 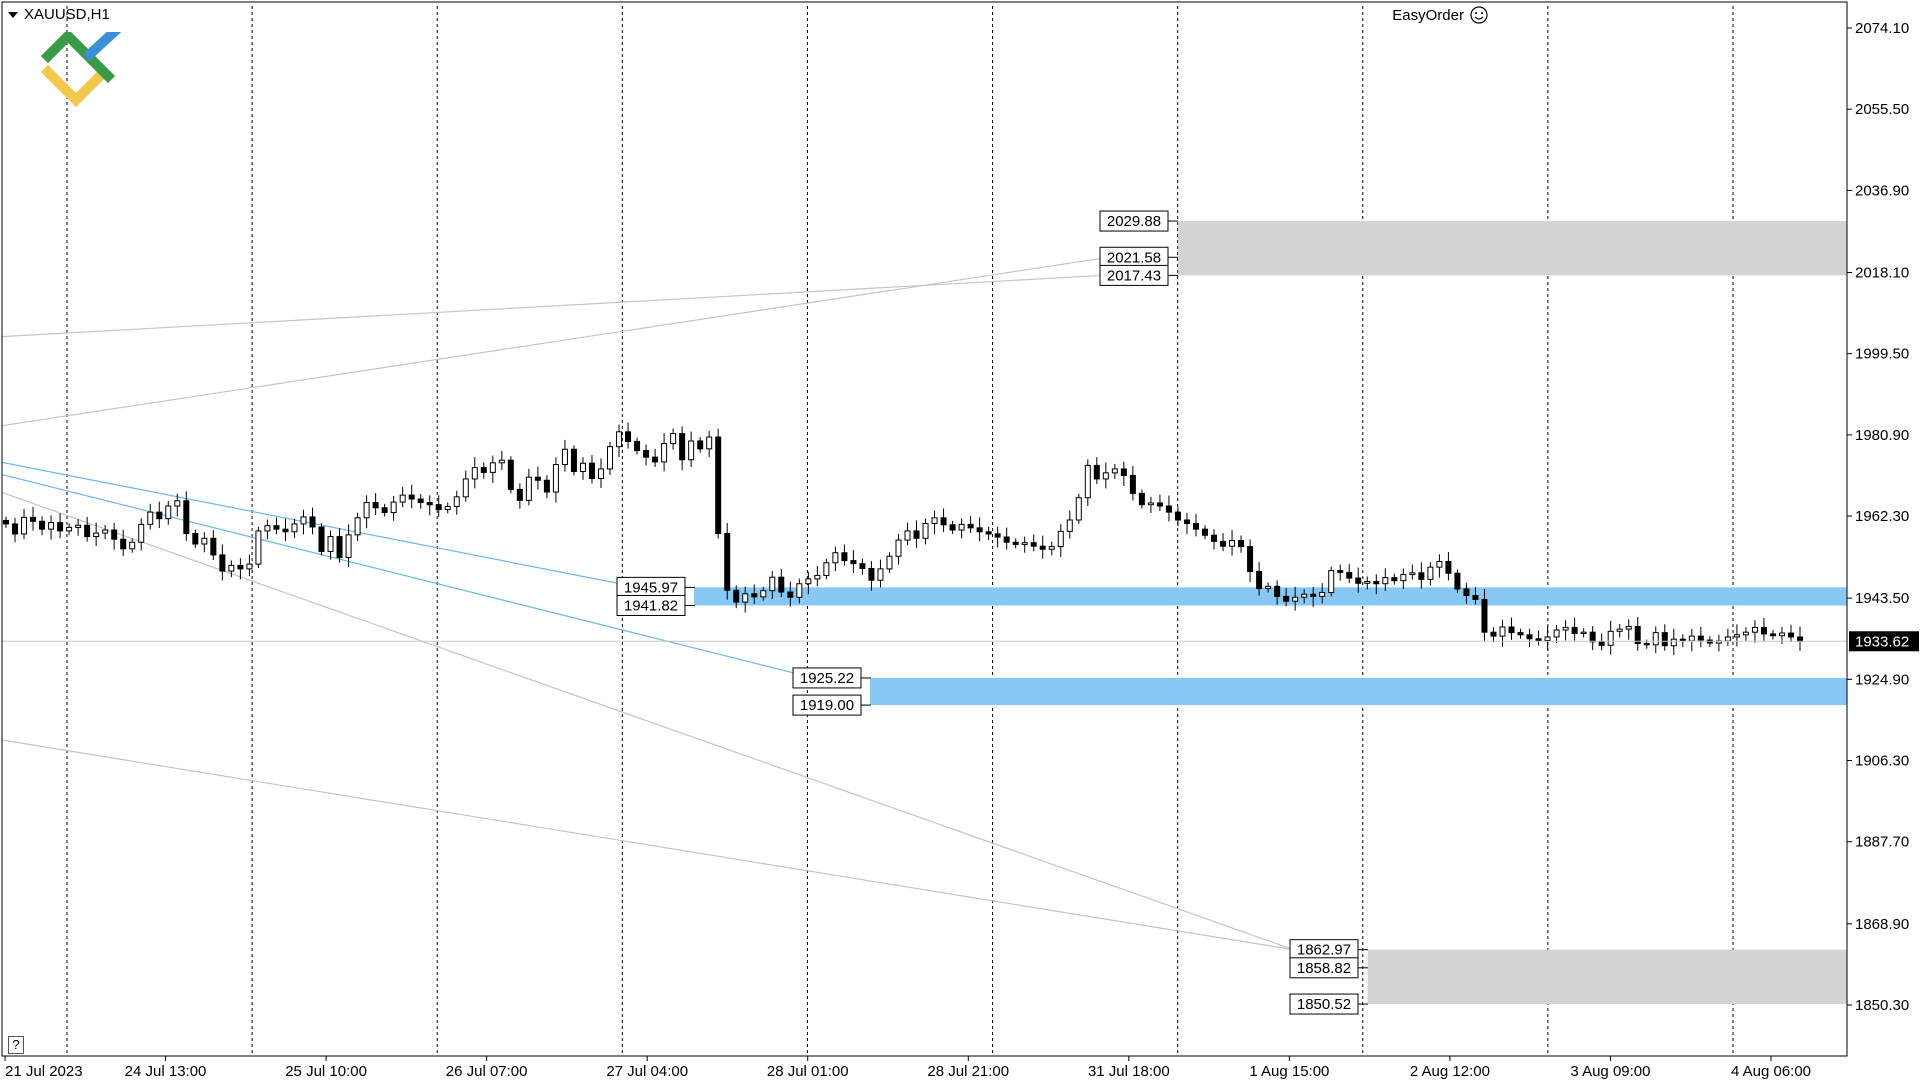 I want to click on y-tick-label: 2074.10, so click(x=1882, y=28).